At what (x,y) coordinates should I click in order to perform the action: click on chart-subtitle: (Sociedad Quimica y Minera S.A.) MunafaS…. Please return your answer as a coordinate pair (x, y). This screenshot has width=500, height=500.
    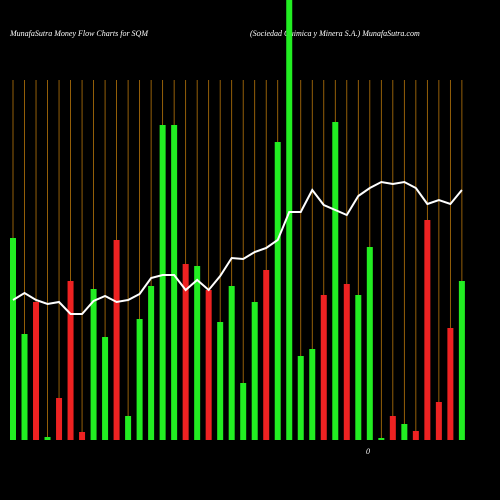
    Looking at the image, I should click on (335, 33).